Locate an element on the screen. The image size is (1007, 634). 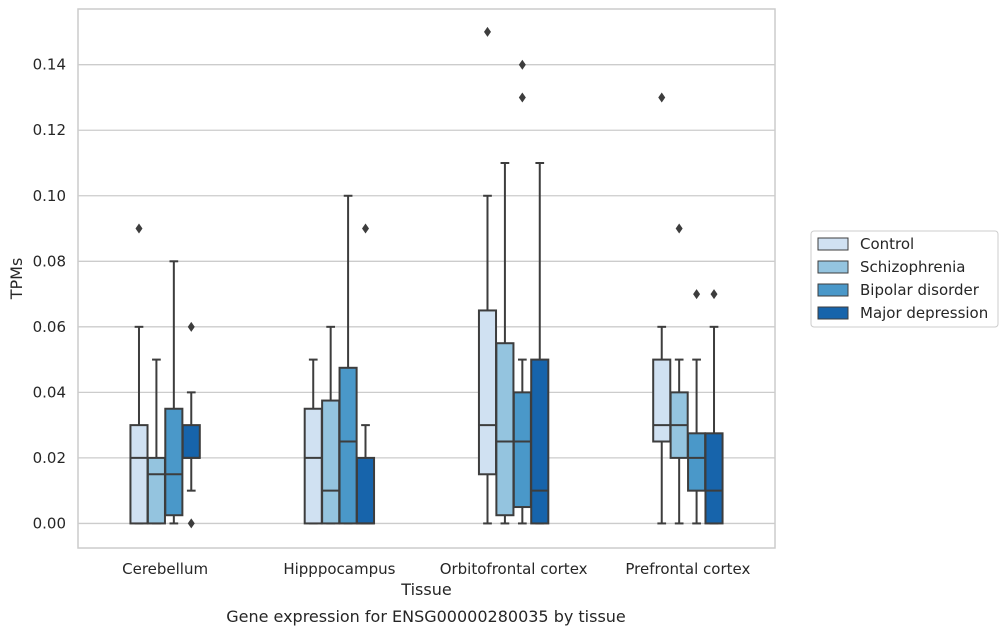
y-tick-label: 0.14 is located at coordinates (49, 65).